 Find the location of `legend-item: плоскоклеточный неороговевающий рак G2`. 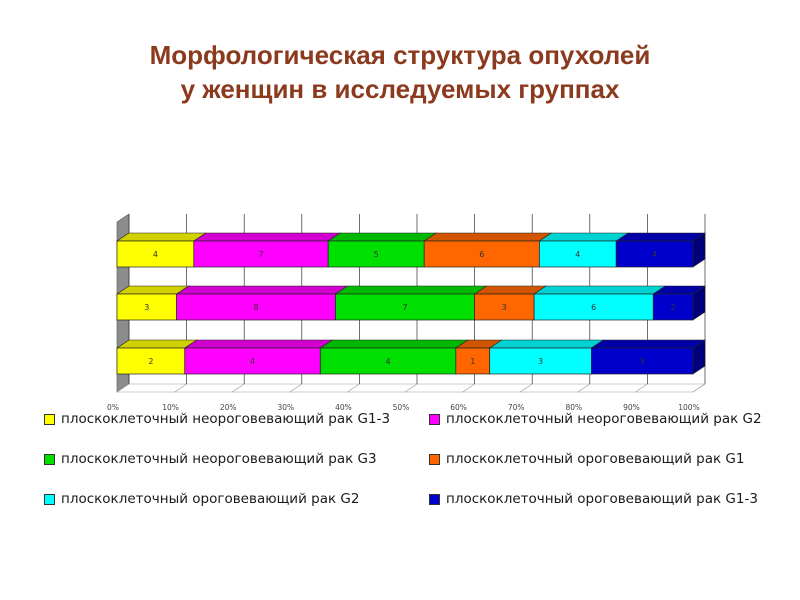

legend-item: плоскоклеточный неороговевающий рак G2 is located at coordinates (595, 419).